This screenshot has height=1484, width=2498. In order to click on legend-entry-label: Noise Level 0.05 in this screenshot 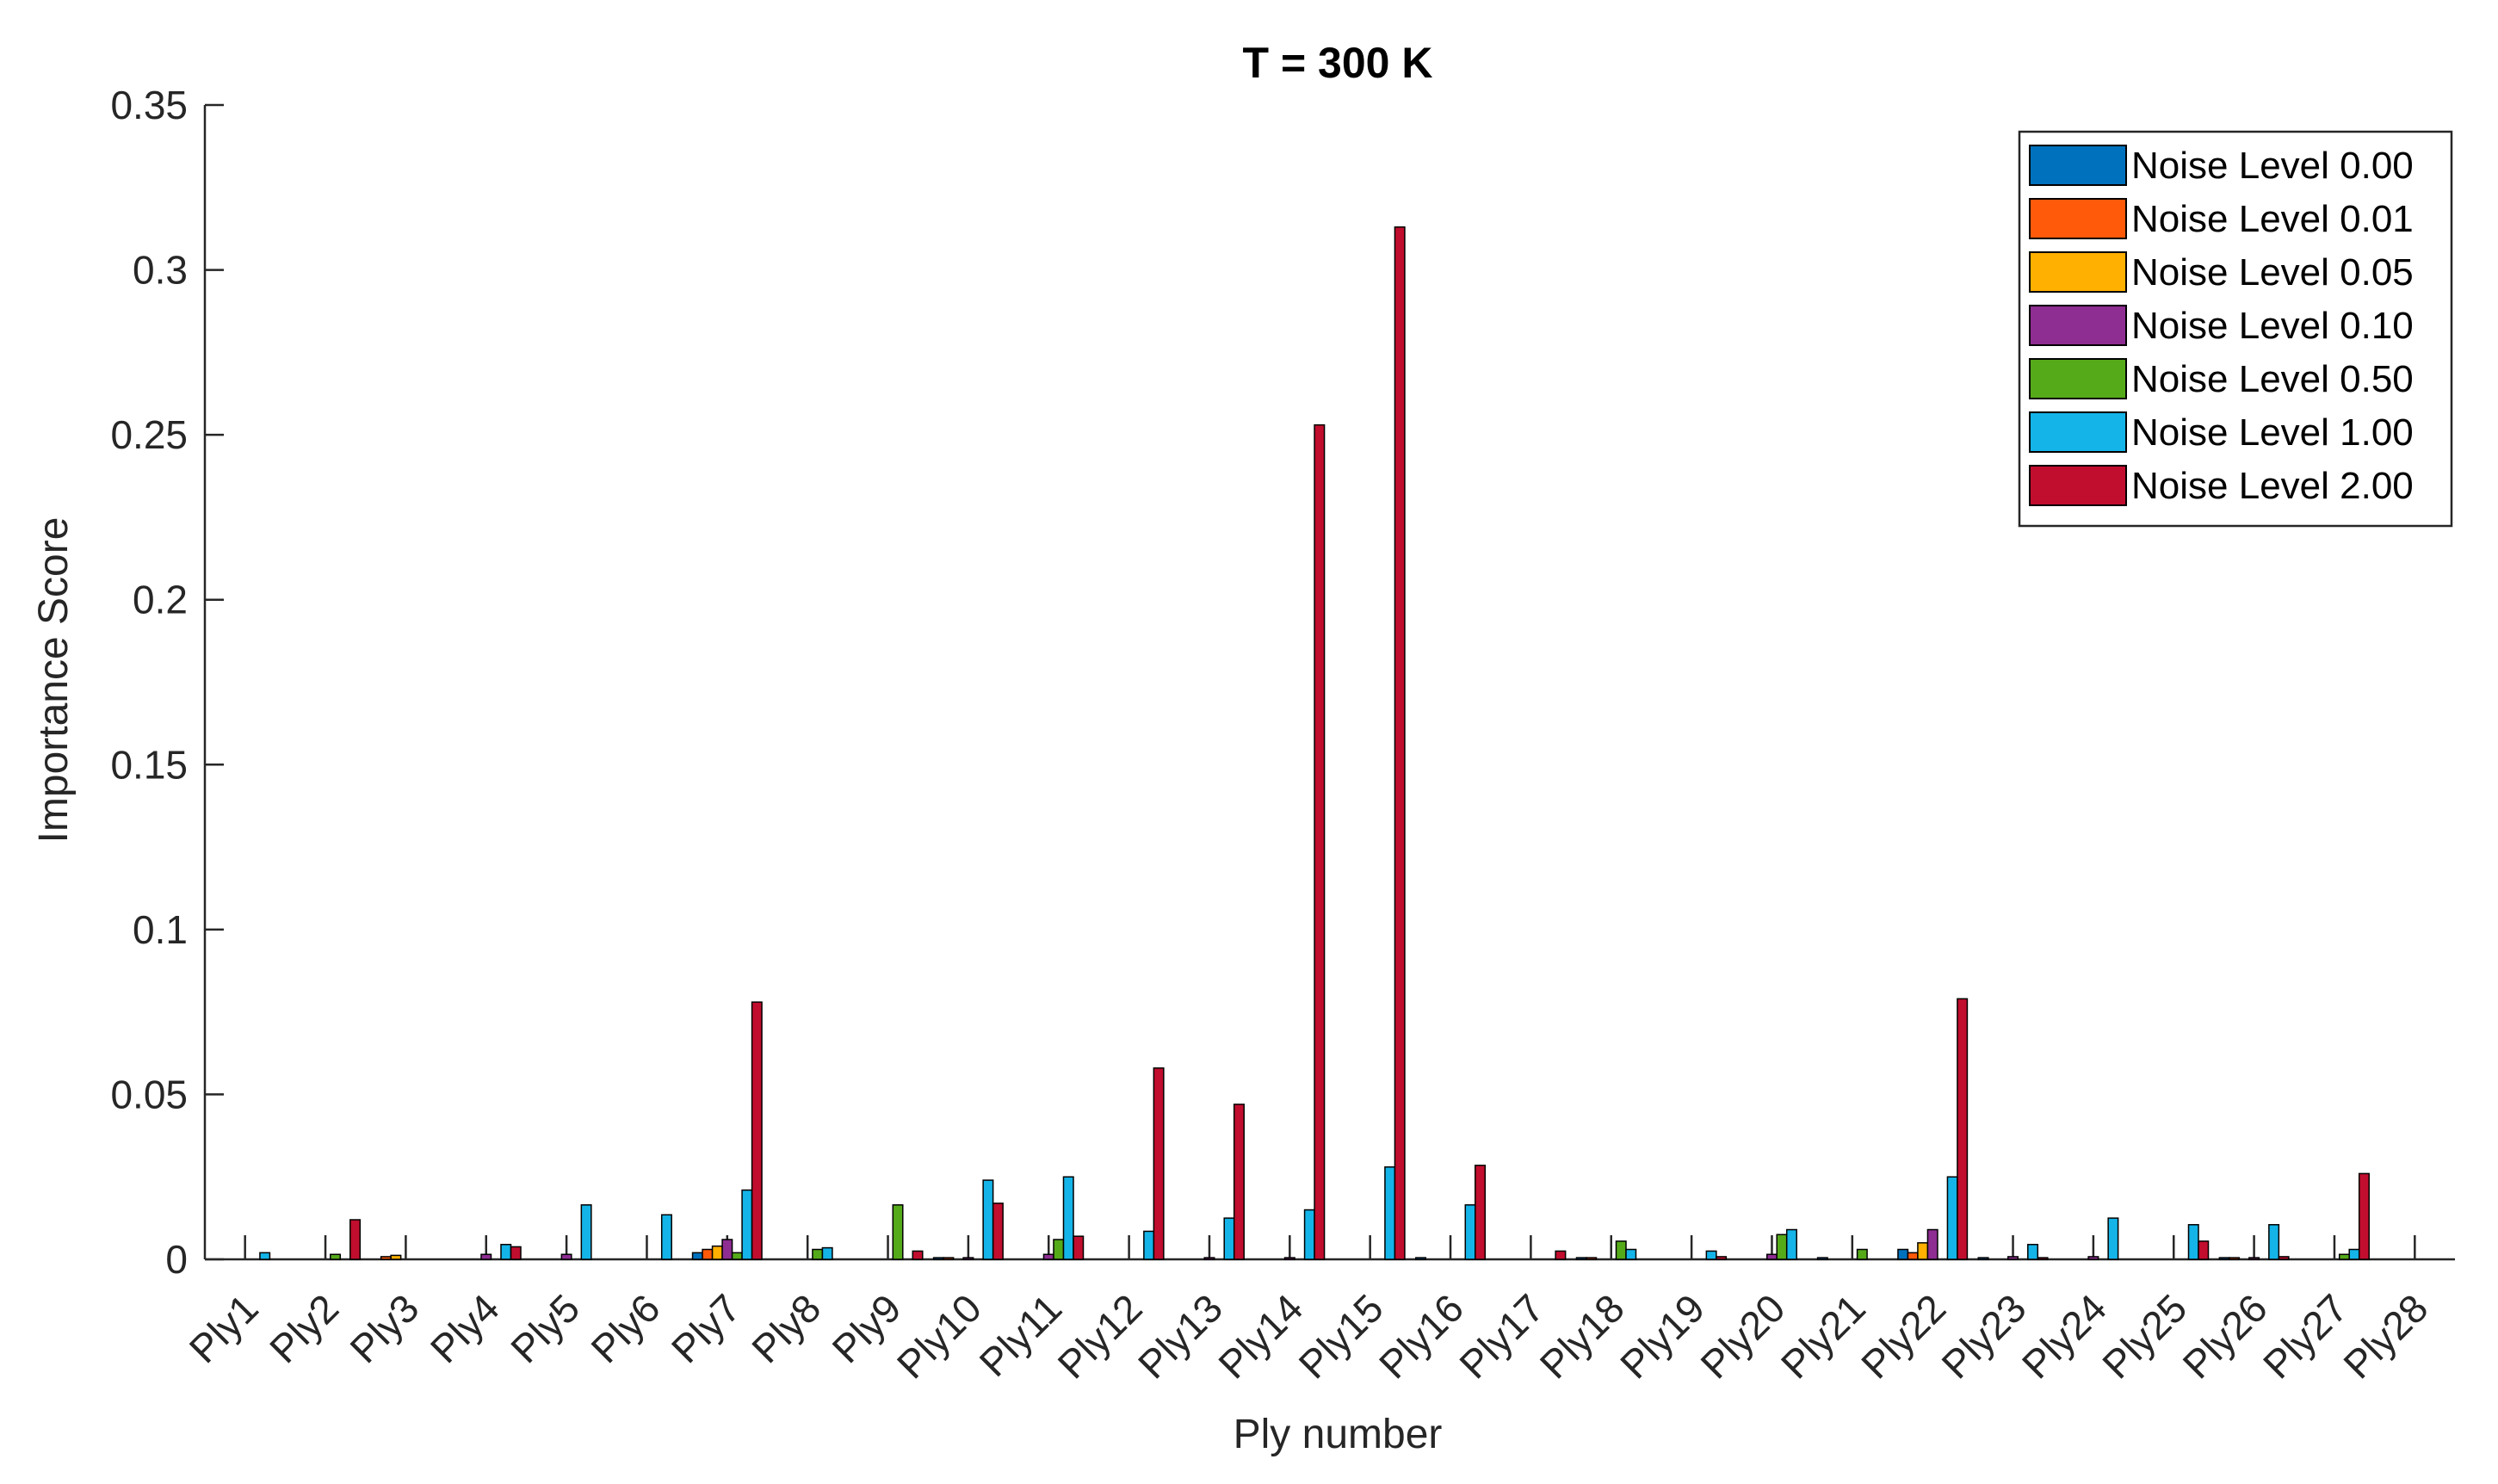, I will do `click(2273, 272)`.